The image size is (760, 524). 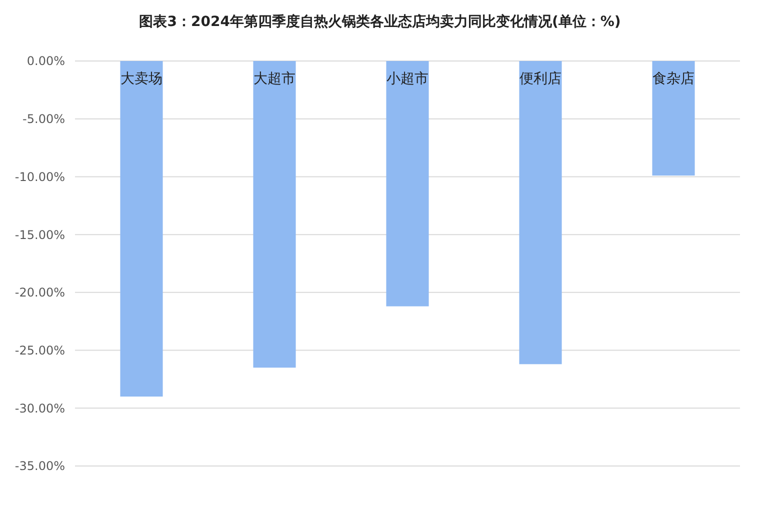 What do you see at coordinates (39, 408) in the screenshot?
I see `y-tick-label: -30.00%` at bounding box center [39, 408].